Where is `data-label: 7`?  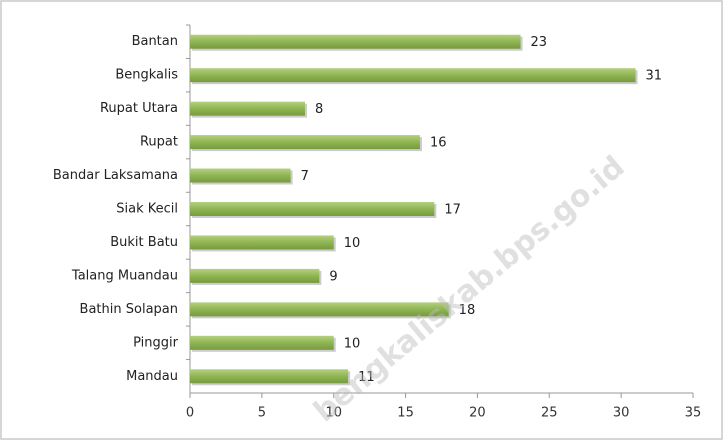
data-label: 7 is located at coordinates (305, 176).